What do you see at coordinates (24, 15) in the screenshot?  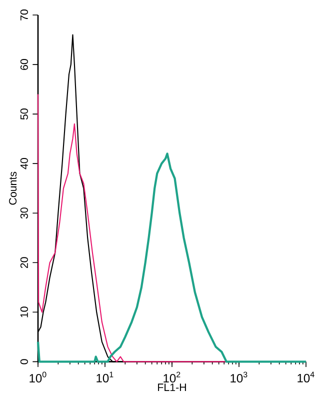 I see `y-tick-label: 70` at bounding box center [24, 15].